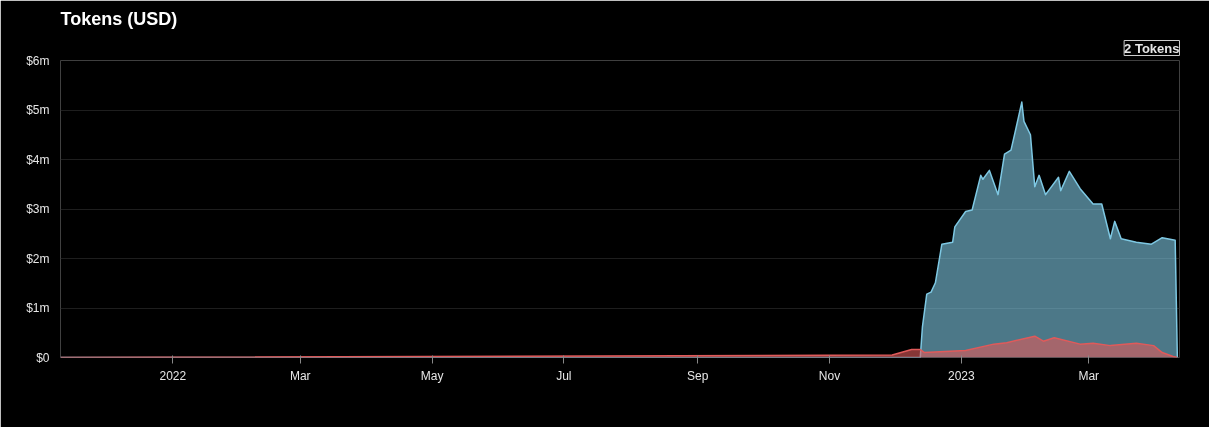  Describe the element at coordinates (38, 159) in the screenshot. I see `y-tick-label: $4m` at that location.